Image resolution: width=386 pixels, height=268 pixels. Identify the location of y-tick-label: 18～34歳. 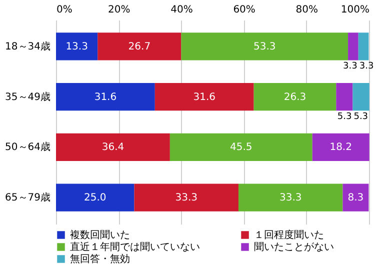
(27, 46).